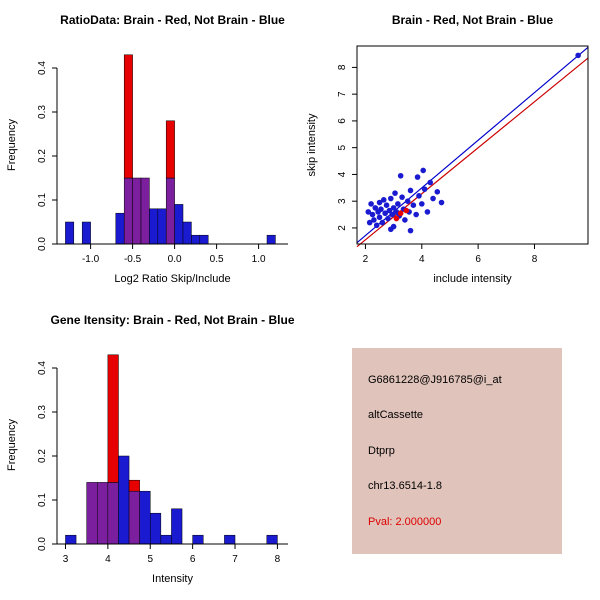 The width and height of the screenshot is (600, 600). What do you see at coordinates (342, 121) in the screenshot?
I see `y-tick-label: 6` at bounding box center [342, 121].